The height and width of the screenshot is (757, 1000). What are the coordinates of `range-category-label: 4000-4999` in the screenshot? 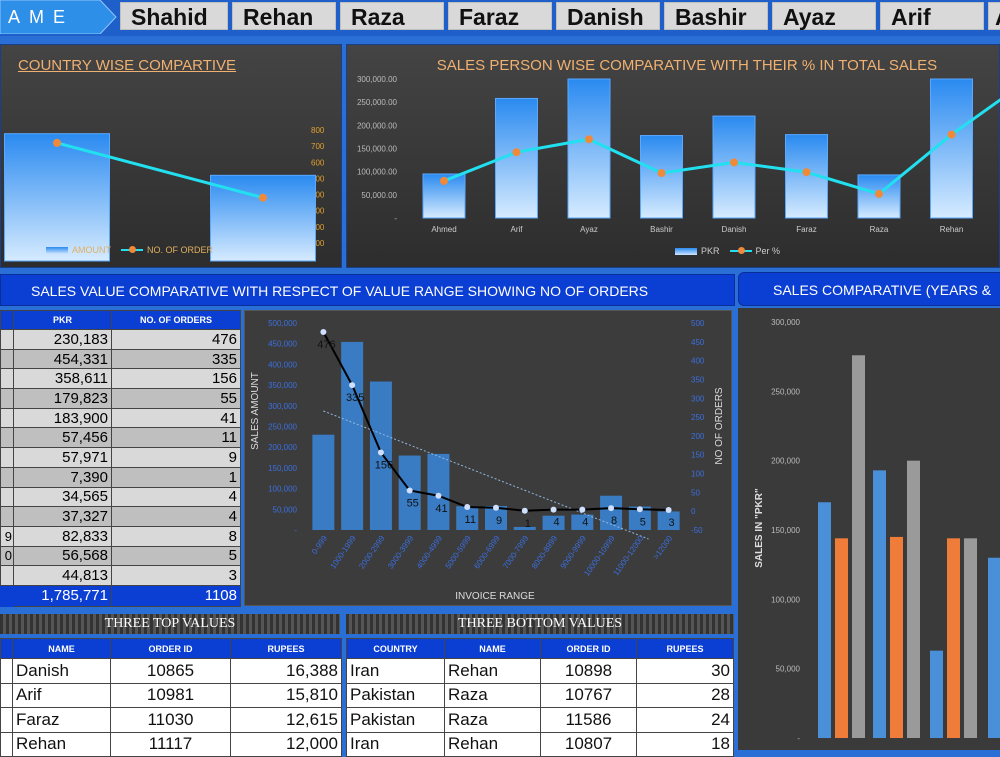 It's located at (430, 552).